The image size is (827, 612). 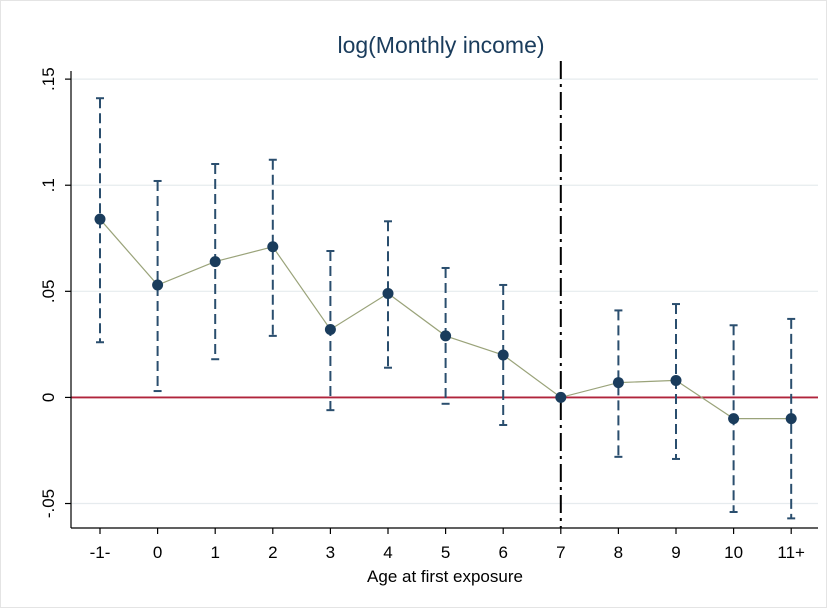 I want to click on x-tick-label: 2, so click(x=272, y=552).